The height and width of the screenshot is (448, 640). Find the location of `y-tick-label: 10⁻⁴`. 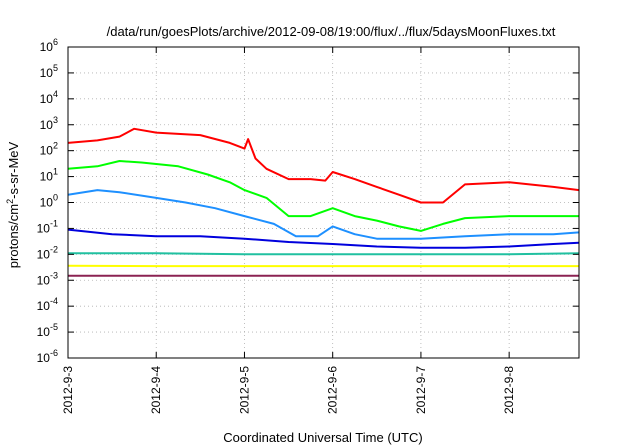

y-tick-label: 10⁻⁴ is located at coordinates (47, 304).